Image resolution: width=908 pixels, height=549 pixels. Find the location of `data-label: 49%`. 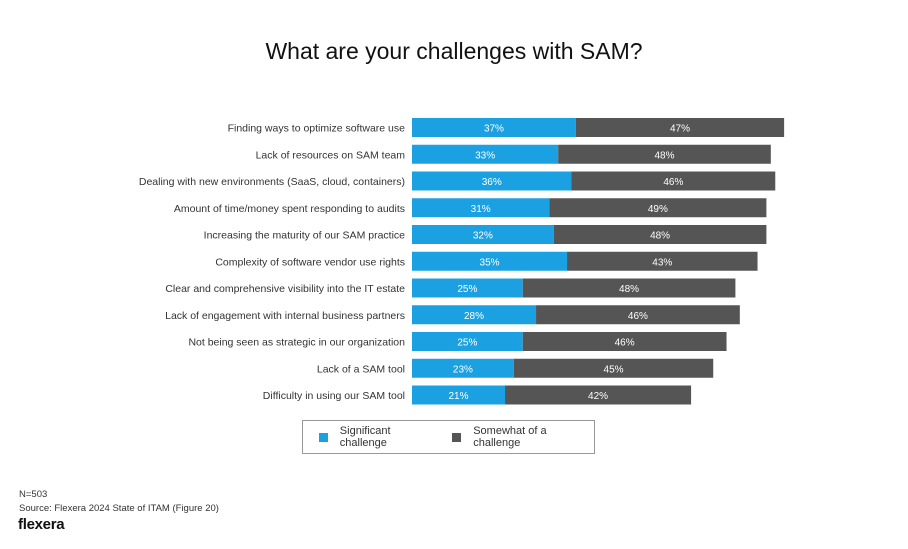

data-label: 49% is located at coordinates (658, 209).